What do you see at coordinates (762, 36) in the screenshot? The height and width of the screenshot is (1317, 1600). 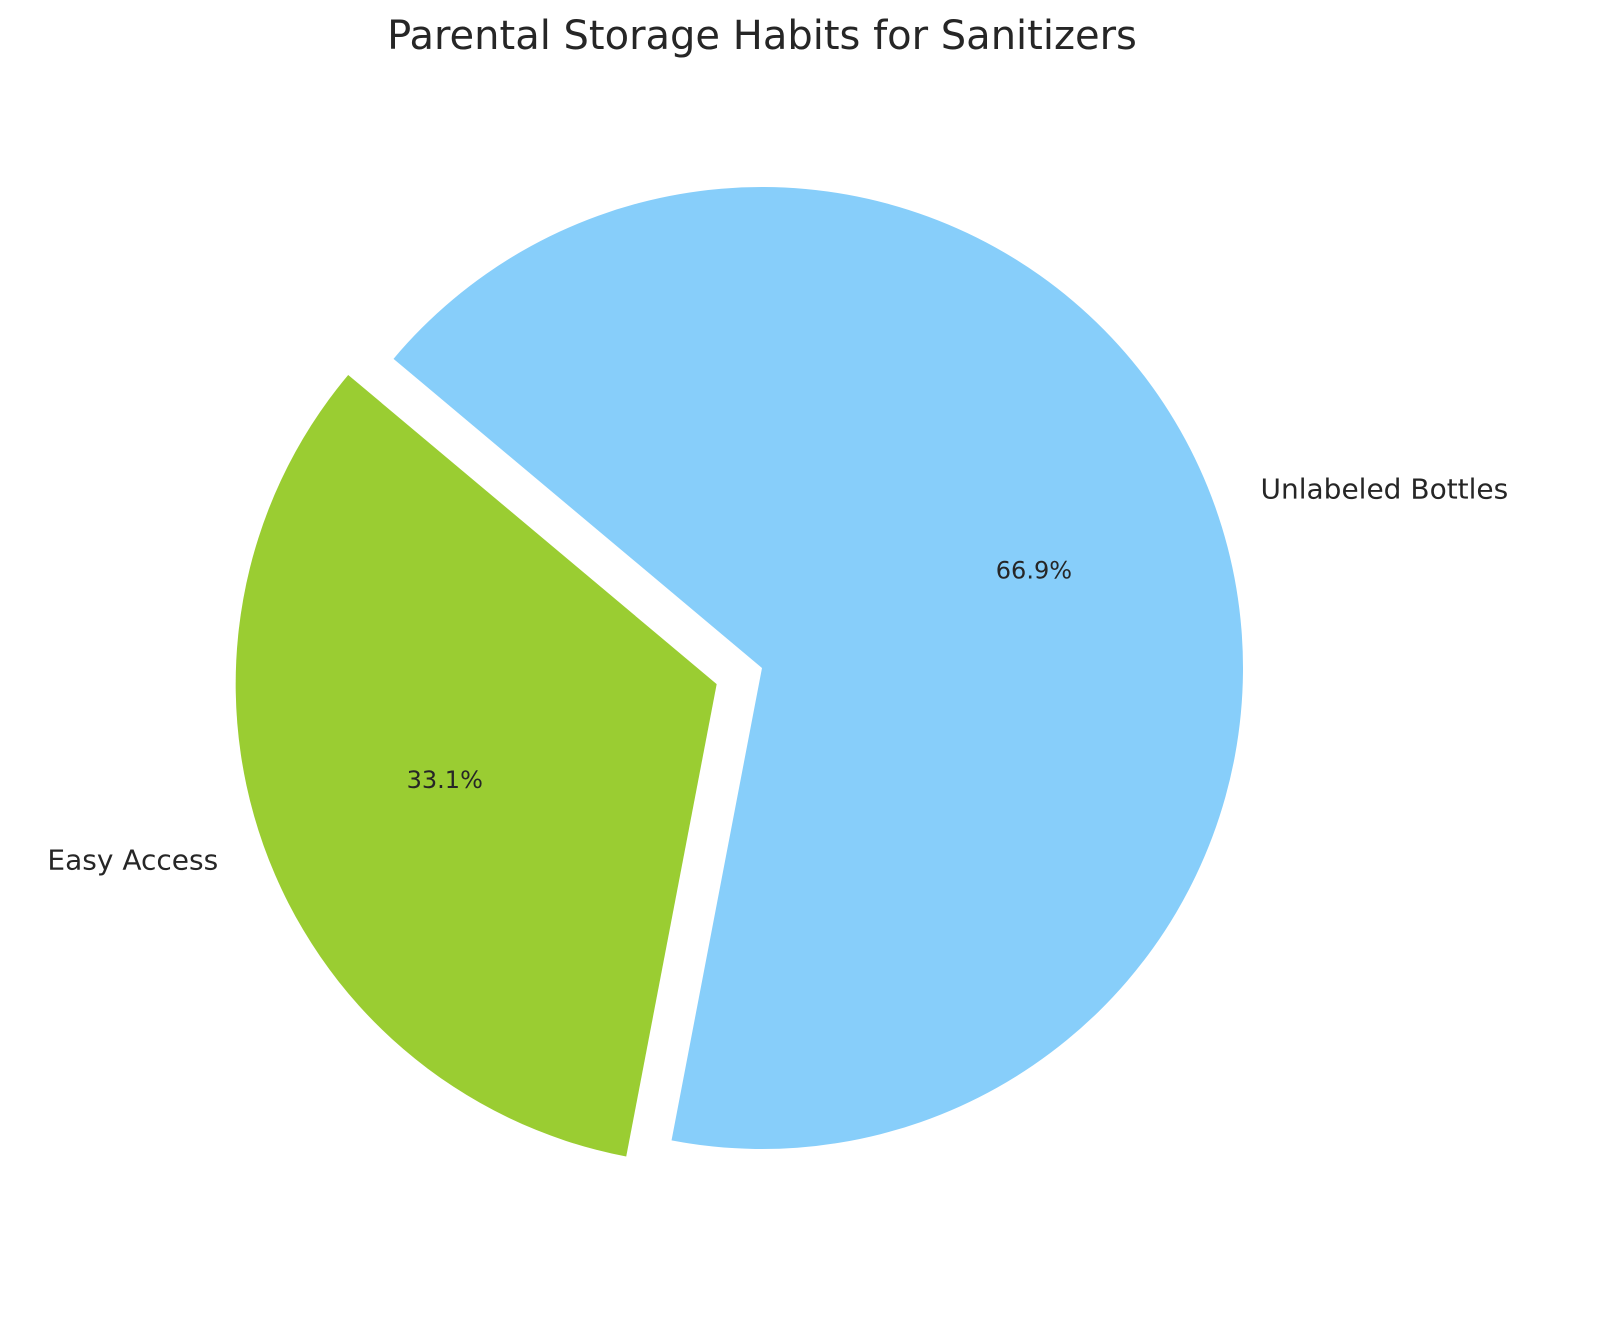 I see `chart-title: Parental Storage Habits for Sanitizers` at bounding box center [762, 36].